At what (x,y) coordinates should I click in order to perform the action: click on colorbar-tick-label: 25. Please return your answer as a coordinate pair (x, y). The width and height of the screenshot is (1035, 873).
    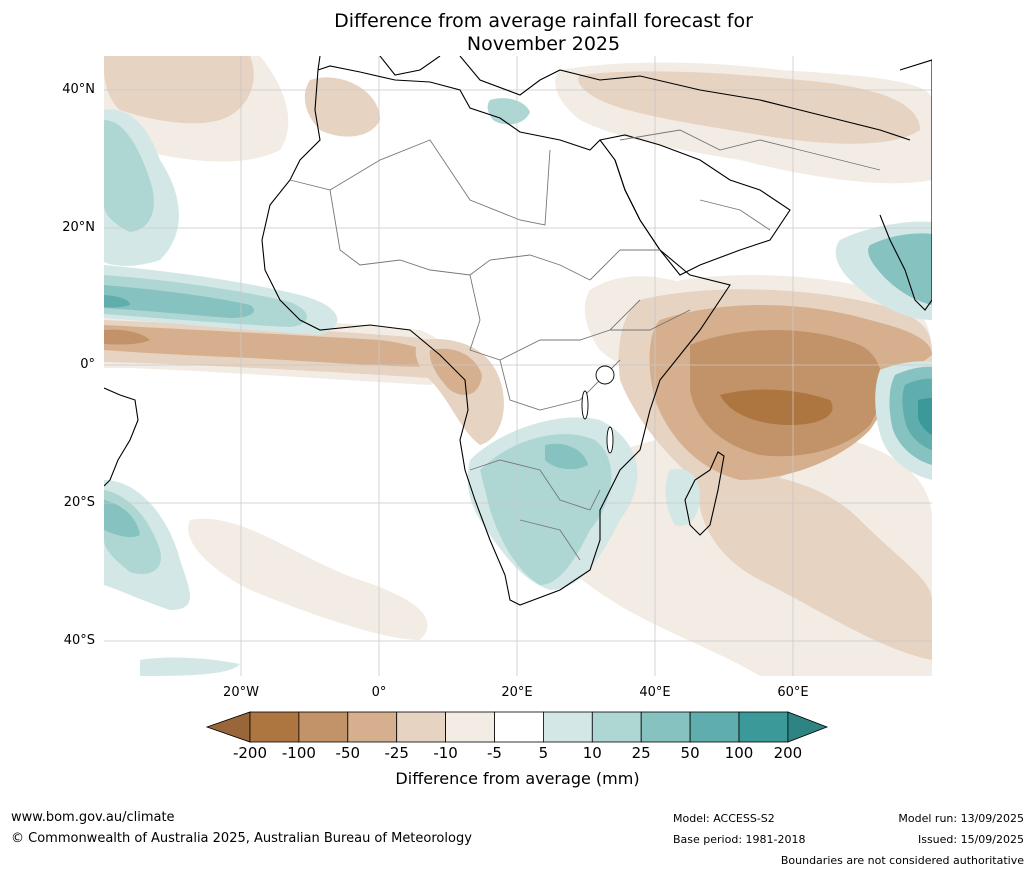
    Looking at the image, I should click on (641, 753).